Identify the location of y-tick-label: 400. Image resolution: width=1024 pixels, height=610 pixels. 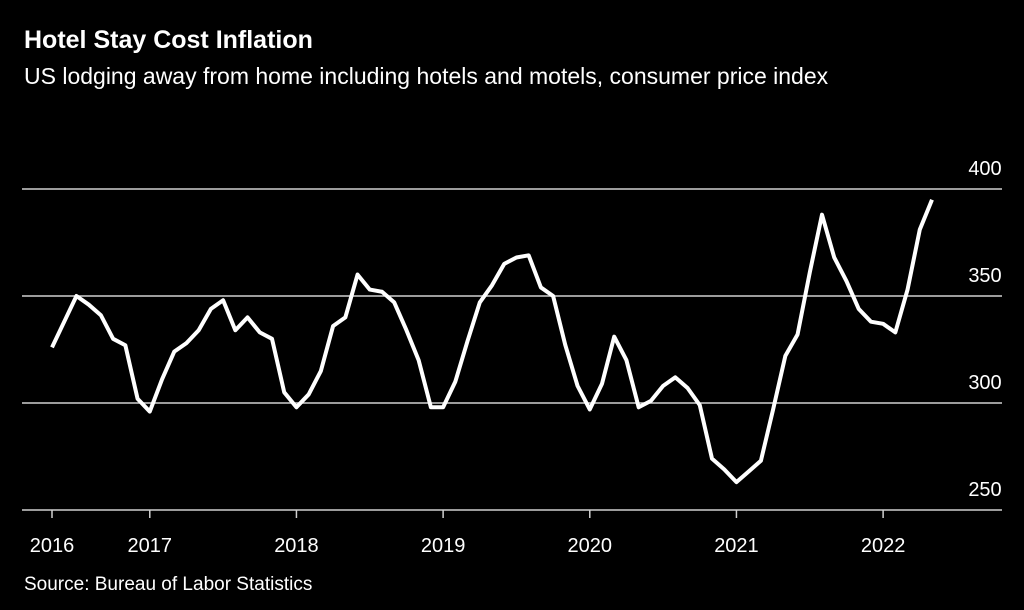
(984, 169).